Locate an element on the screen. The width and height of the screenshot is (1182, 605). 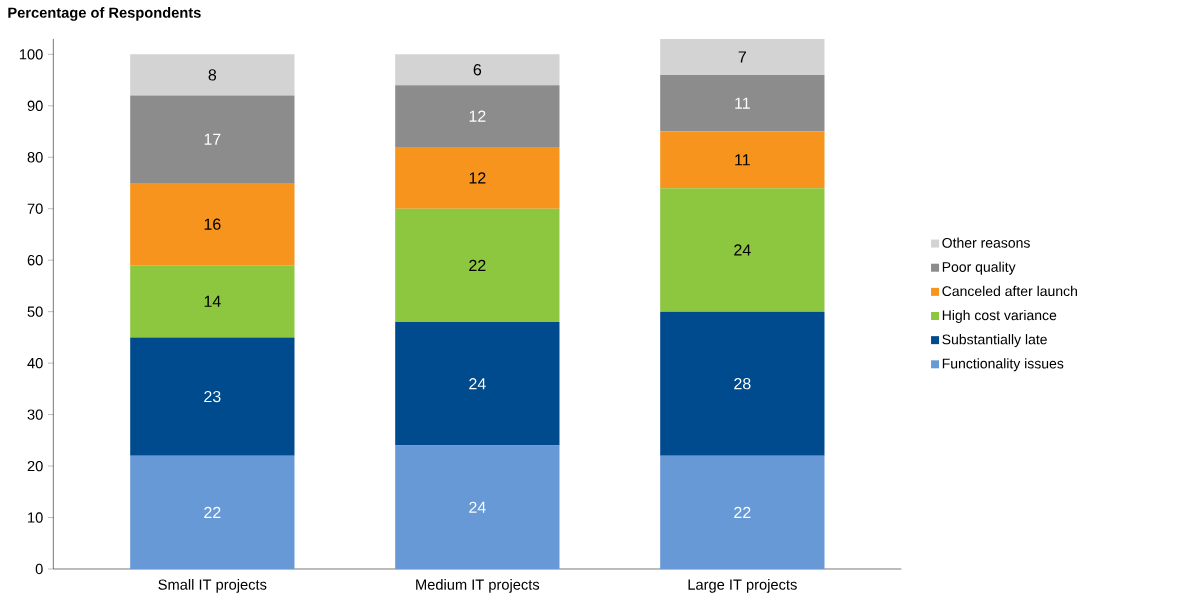
data-label: 17 is located at coordinates (212, 139).